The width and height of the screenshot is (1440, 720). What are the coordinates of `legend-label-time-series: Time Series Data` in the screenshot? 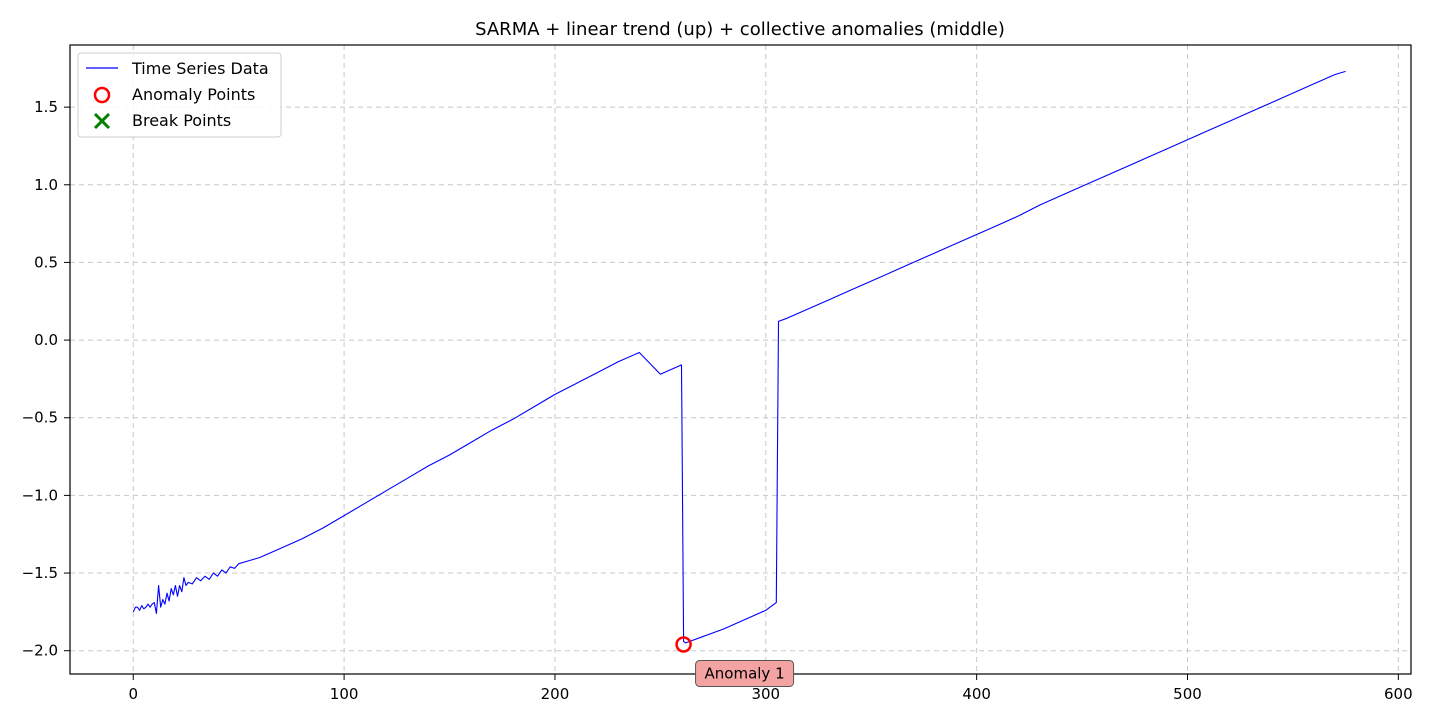 It's located at (200, 68).